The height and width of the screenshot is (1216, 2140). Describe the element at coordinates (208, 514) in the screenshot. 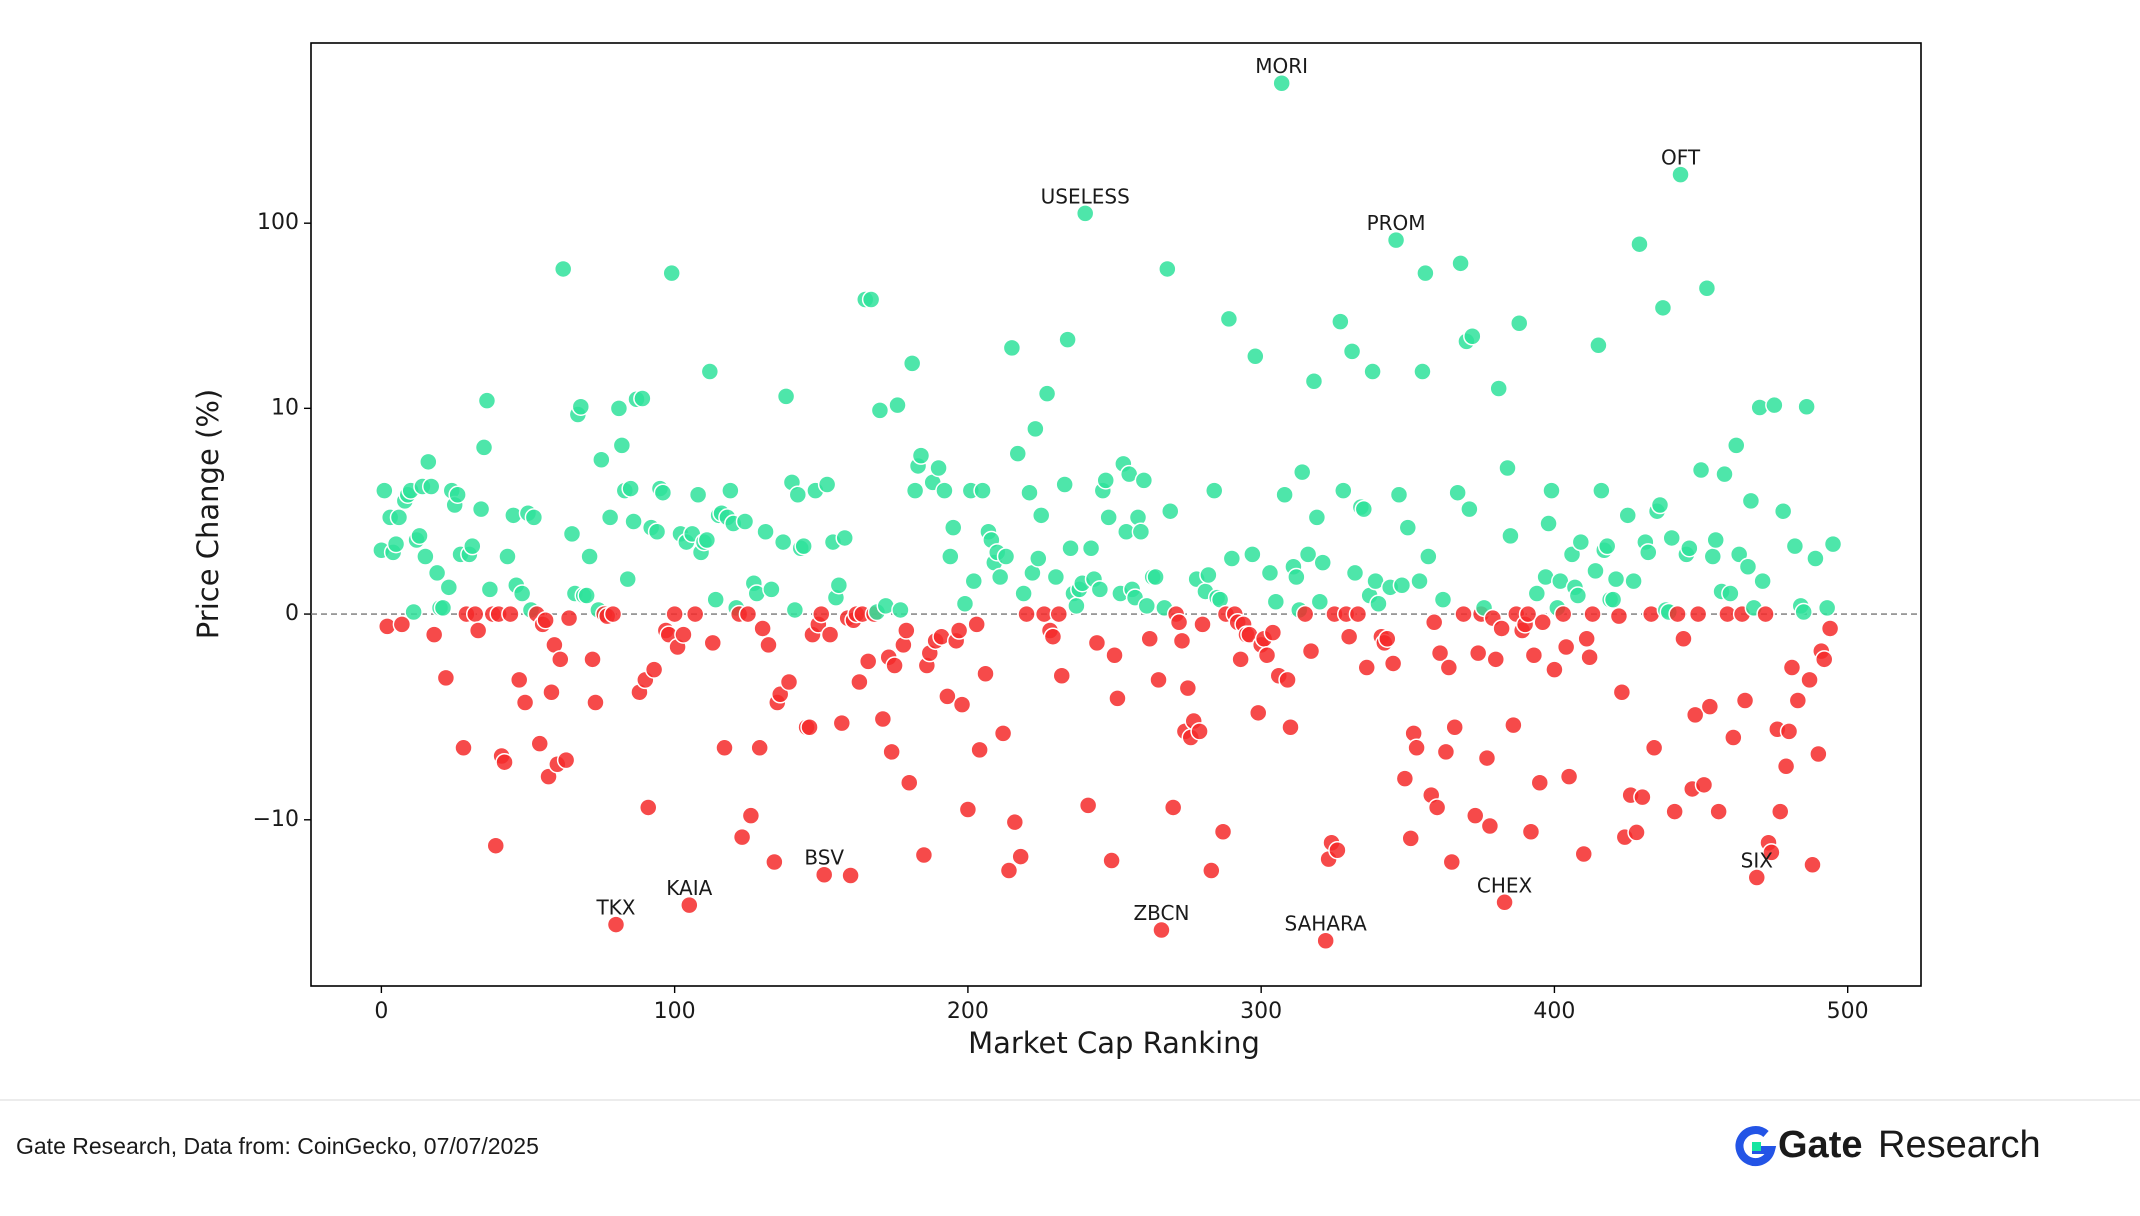

I see `y-axis-label: Price Change (%)` at that location.